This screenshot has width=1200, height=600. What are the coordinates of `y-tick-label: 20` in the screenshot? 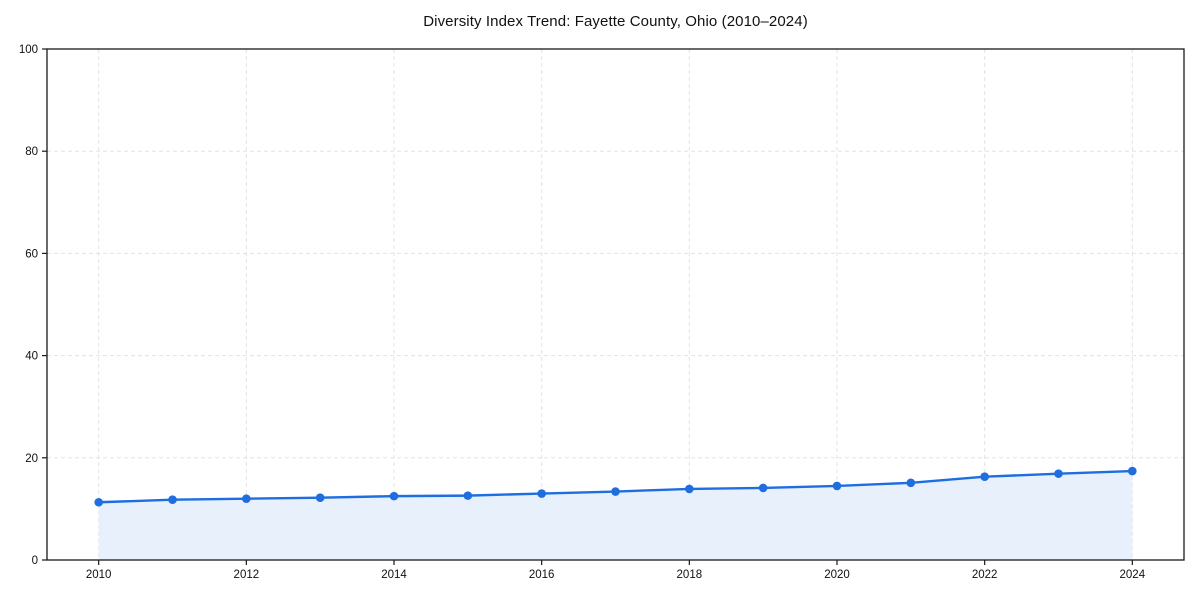 It's located at (31, 459).